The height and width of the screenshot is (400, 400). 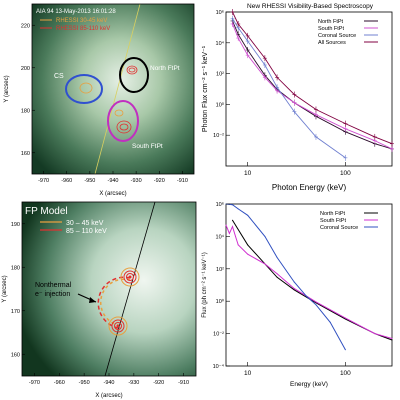 I want to click on annotation-injection: e⁻ injection, so click(x=52, y=294).